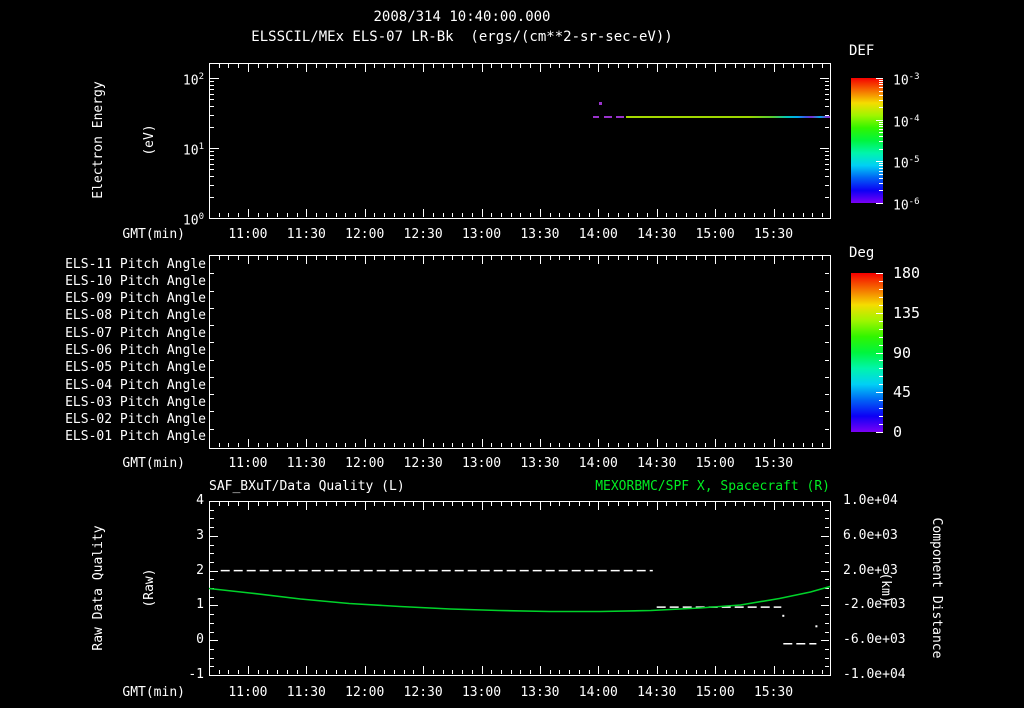 Image resolution: width=1024 pixels, height=708 pixels. Describe the element at coordinates (600, 103) in the screenshot. I see `energy-trace-dot` at that location.